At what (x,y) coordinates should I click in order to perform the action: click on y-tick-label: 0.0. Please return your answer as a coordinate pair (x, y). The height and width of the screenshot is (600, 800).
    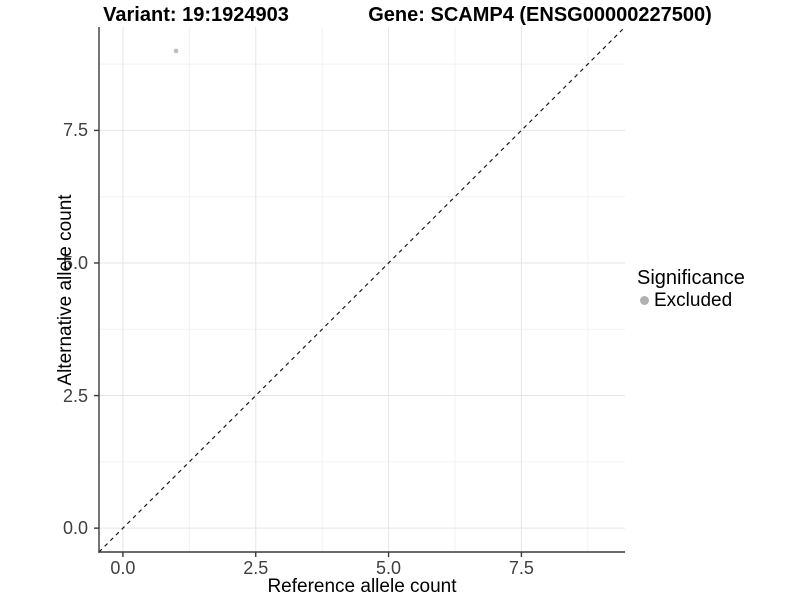
    Looking at the image, I should click on (75, 528).